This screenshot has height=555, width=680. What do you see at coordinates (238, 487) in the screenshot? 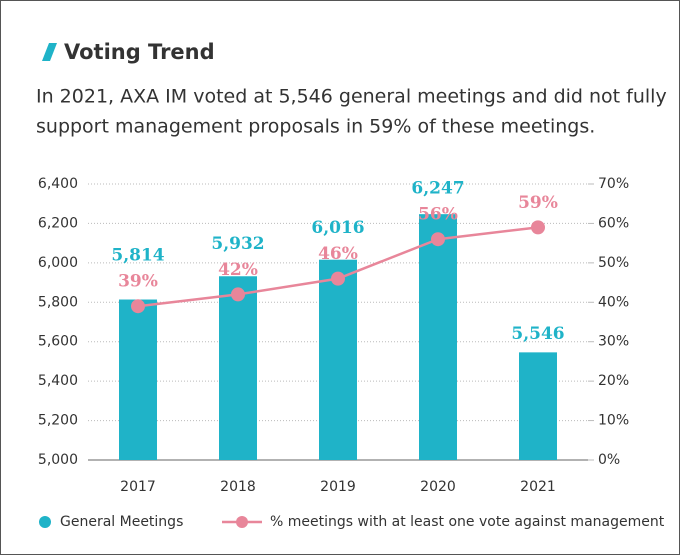
I see `x-tick-label: 2018` at bounding box center [238, 487].